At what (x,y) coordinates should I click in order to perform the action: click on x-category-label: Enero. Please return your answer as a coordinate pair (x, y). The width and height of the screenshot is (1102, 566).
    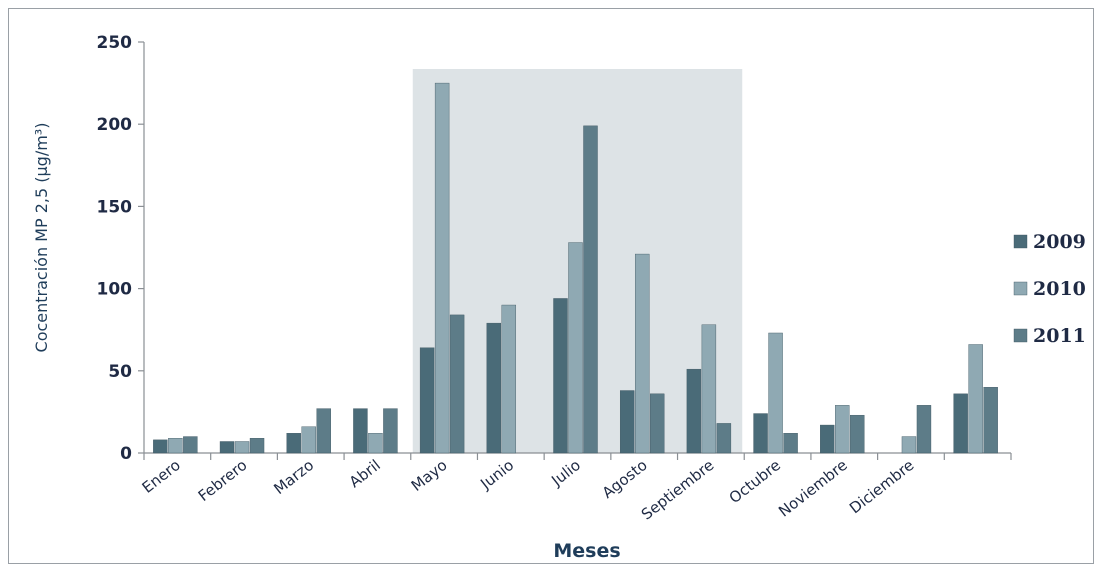
    Looking at the image, I should click on (161, 476).